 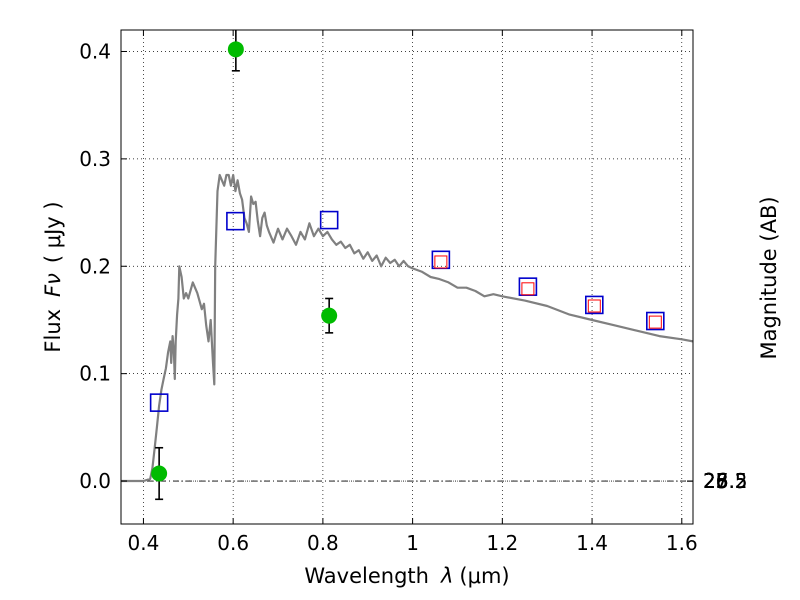 I want to click on right-tick-label-2: 25.5, so click(x=725, y=481).